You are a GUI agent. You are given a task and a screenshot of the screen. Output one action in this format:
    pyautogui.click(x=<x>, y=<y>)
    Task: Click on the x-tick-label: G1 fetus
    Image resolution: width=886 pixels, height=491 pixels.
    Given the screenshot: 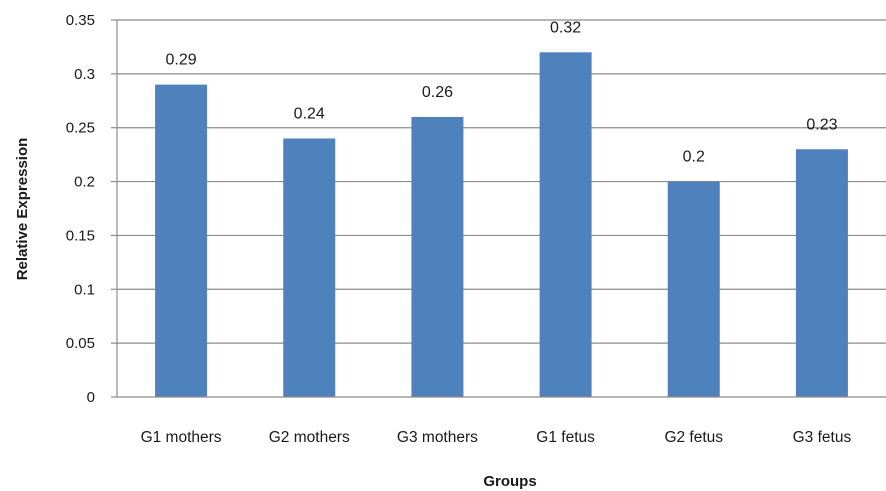 What is the action you would take?
    pyautogui.click(x=565, y=437)
    